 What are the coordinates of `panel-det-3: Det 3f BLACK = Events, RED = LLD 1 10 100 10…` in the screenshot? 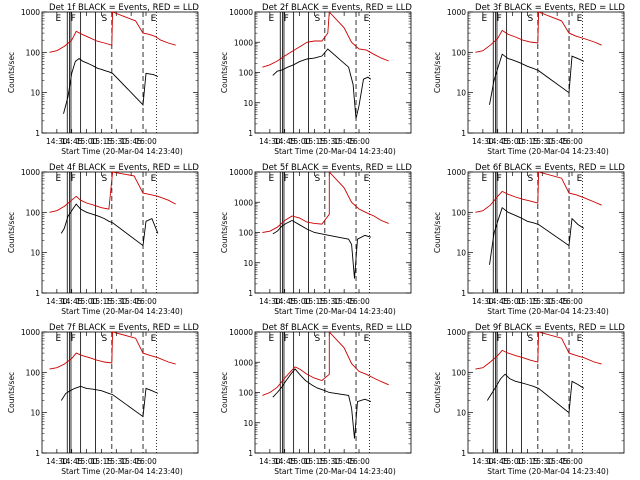 It's located at (529, 79).